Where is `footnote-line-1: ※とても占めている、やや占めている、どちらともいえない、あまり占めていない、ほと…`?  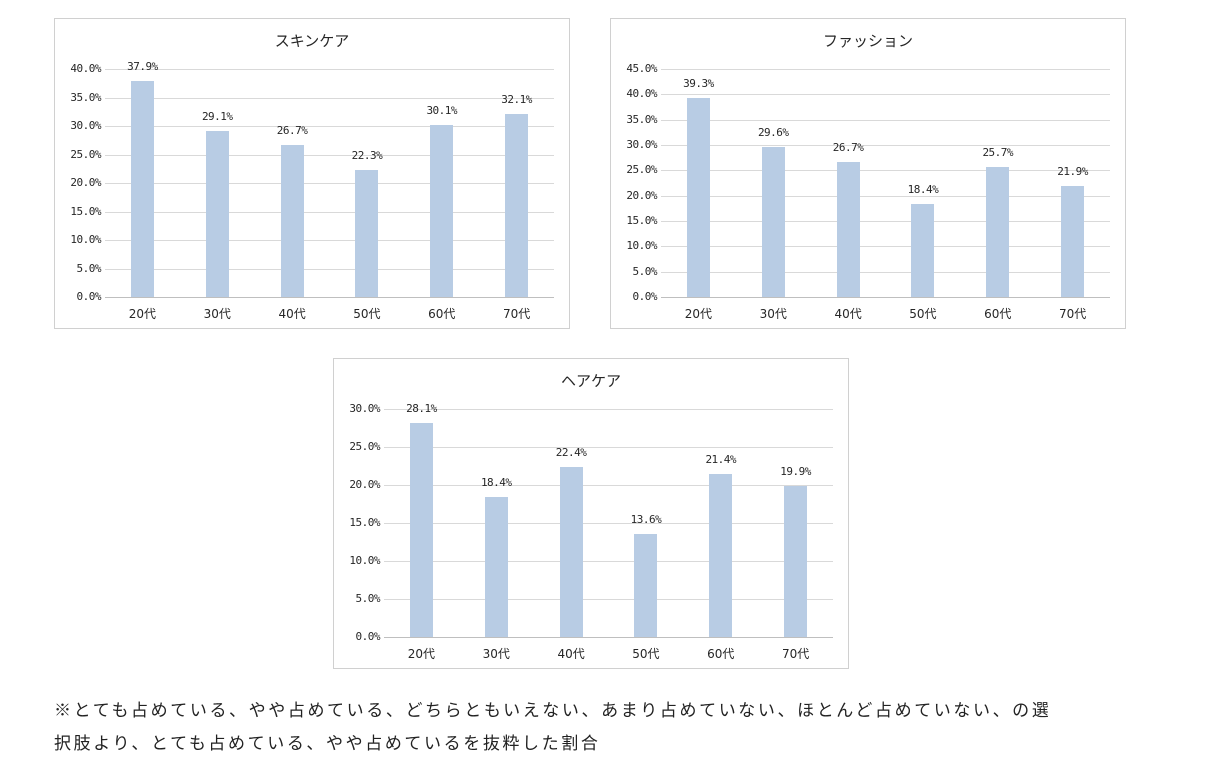
footnote-line-1: ※とても占めている、やや占めている、どちらともいえない、あまり占めていない、ほと… is located at coordinates (553, 711).